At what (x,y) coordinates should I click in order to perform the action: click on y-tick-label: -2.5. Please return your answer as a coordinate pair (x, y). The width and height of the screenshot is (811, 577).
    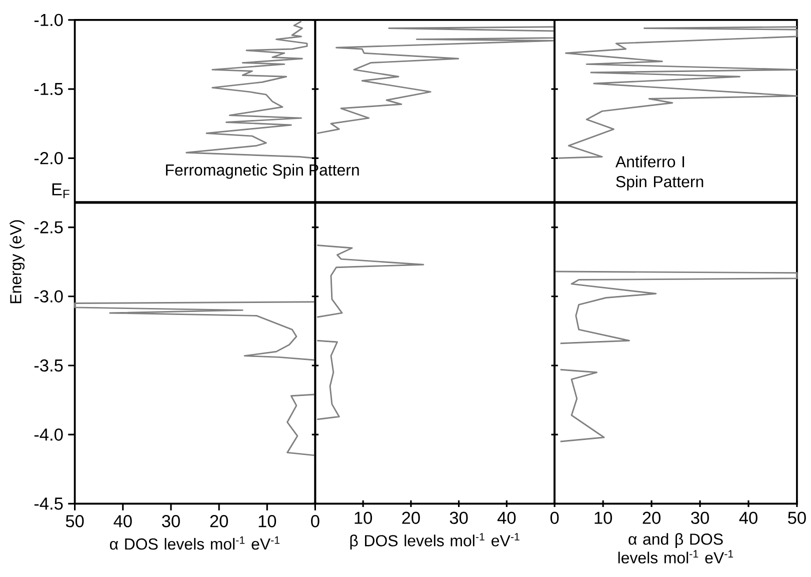
    Looking at the image, I should click on (48, 227).